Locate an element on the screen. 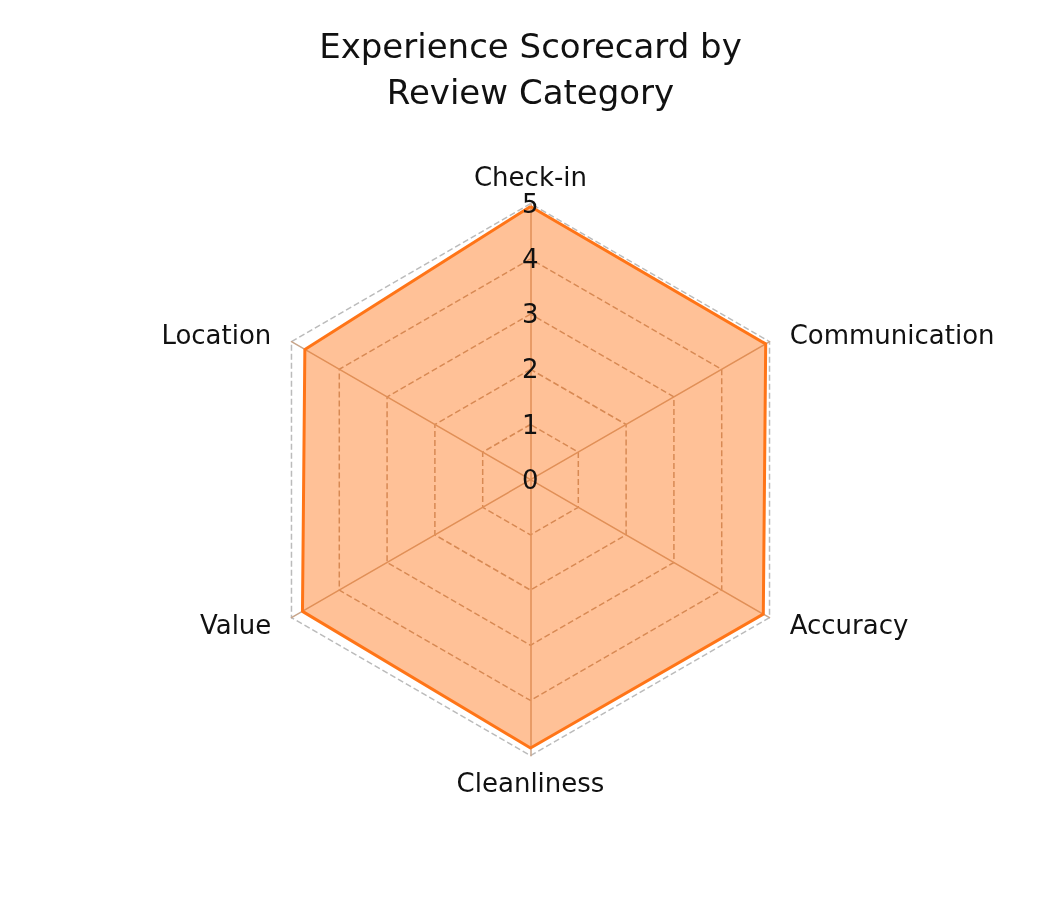  y-tick-label: 1 is located at coordinates (530, 424).